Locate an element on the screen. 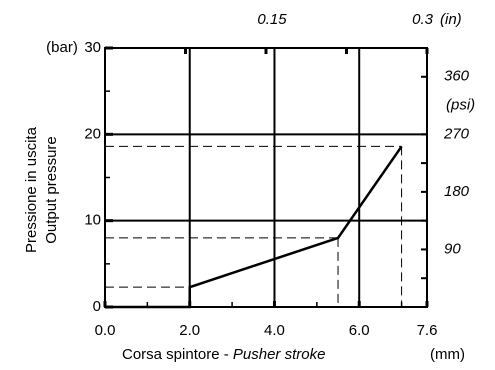 This screenshot has height=370, width=495. y2-tick-label: 180 is located at coordinates (457, 191).